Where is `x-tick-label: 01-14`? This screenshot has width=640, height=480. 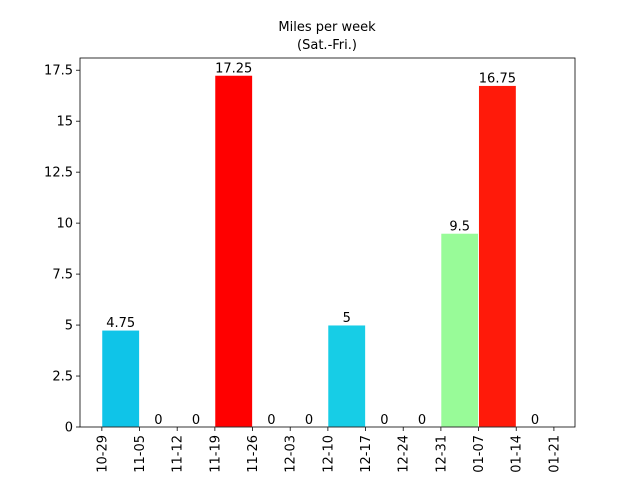
x-tick-label: 01-14 is located at coordinates (517, 454).